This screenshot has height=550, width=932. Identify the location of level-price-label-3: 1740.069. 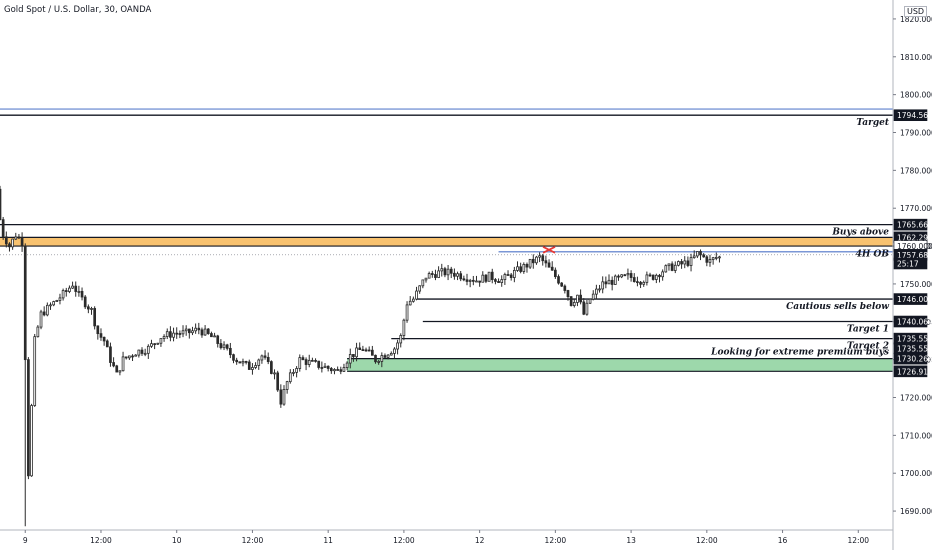
(914, 322).